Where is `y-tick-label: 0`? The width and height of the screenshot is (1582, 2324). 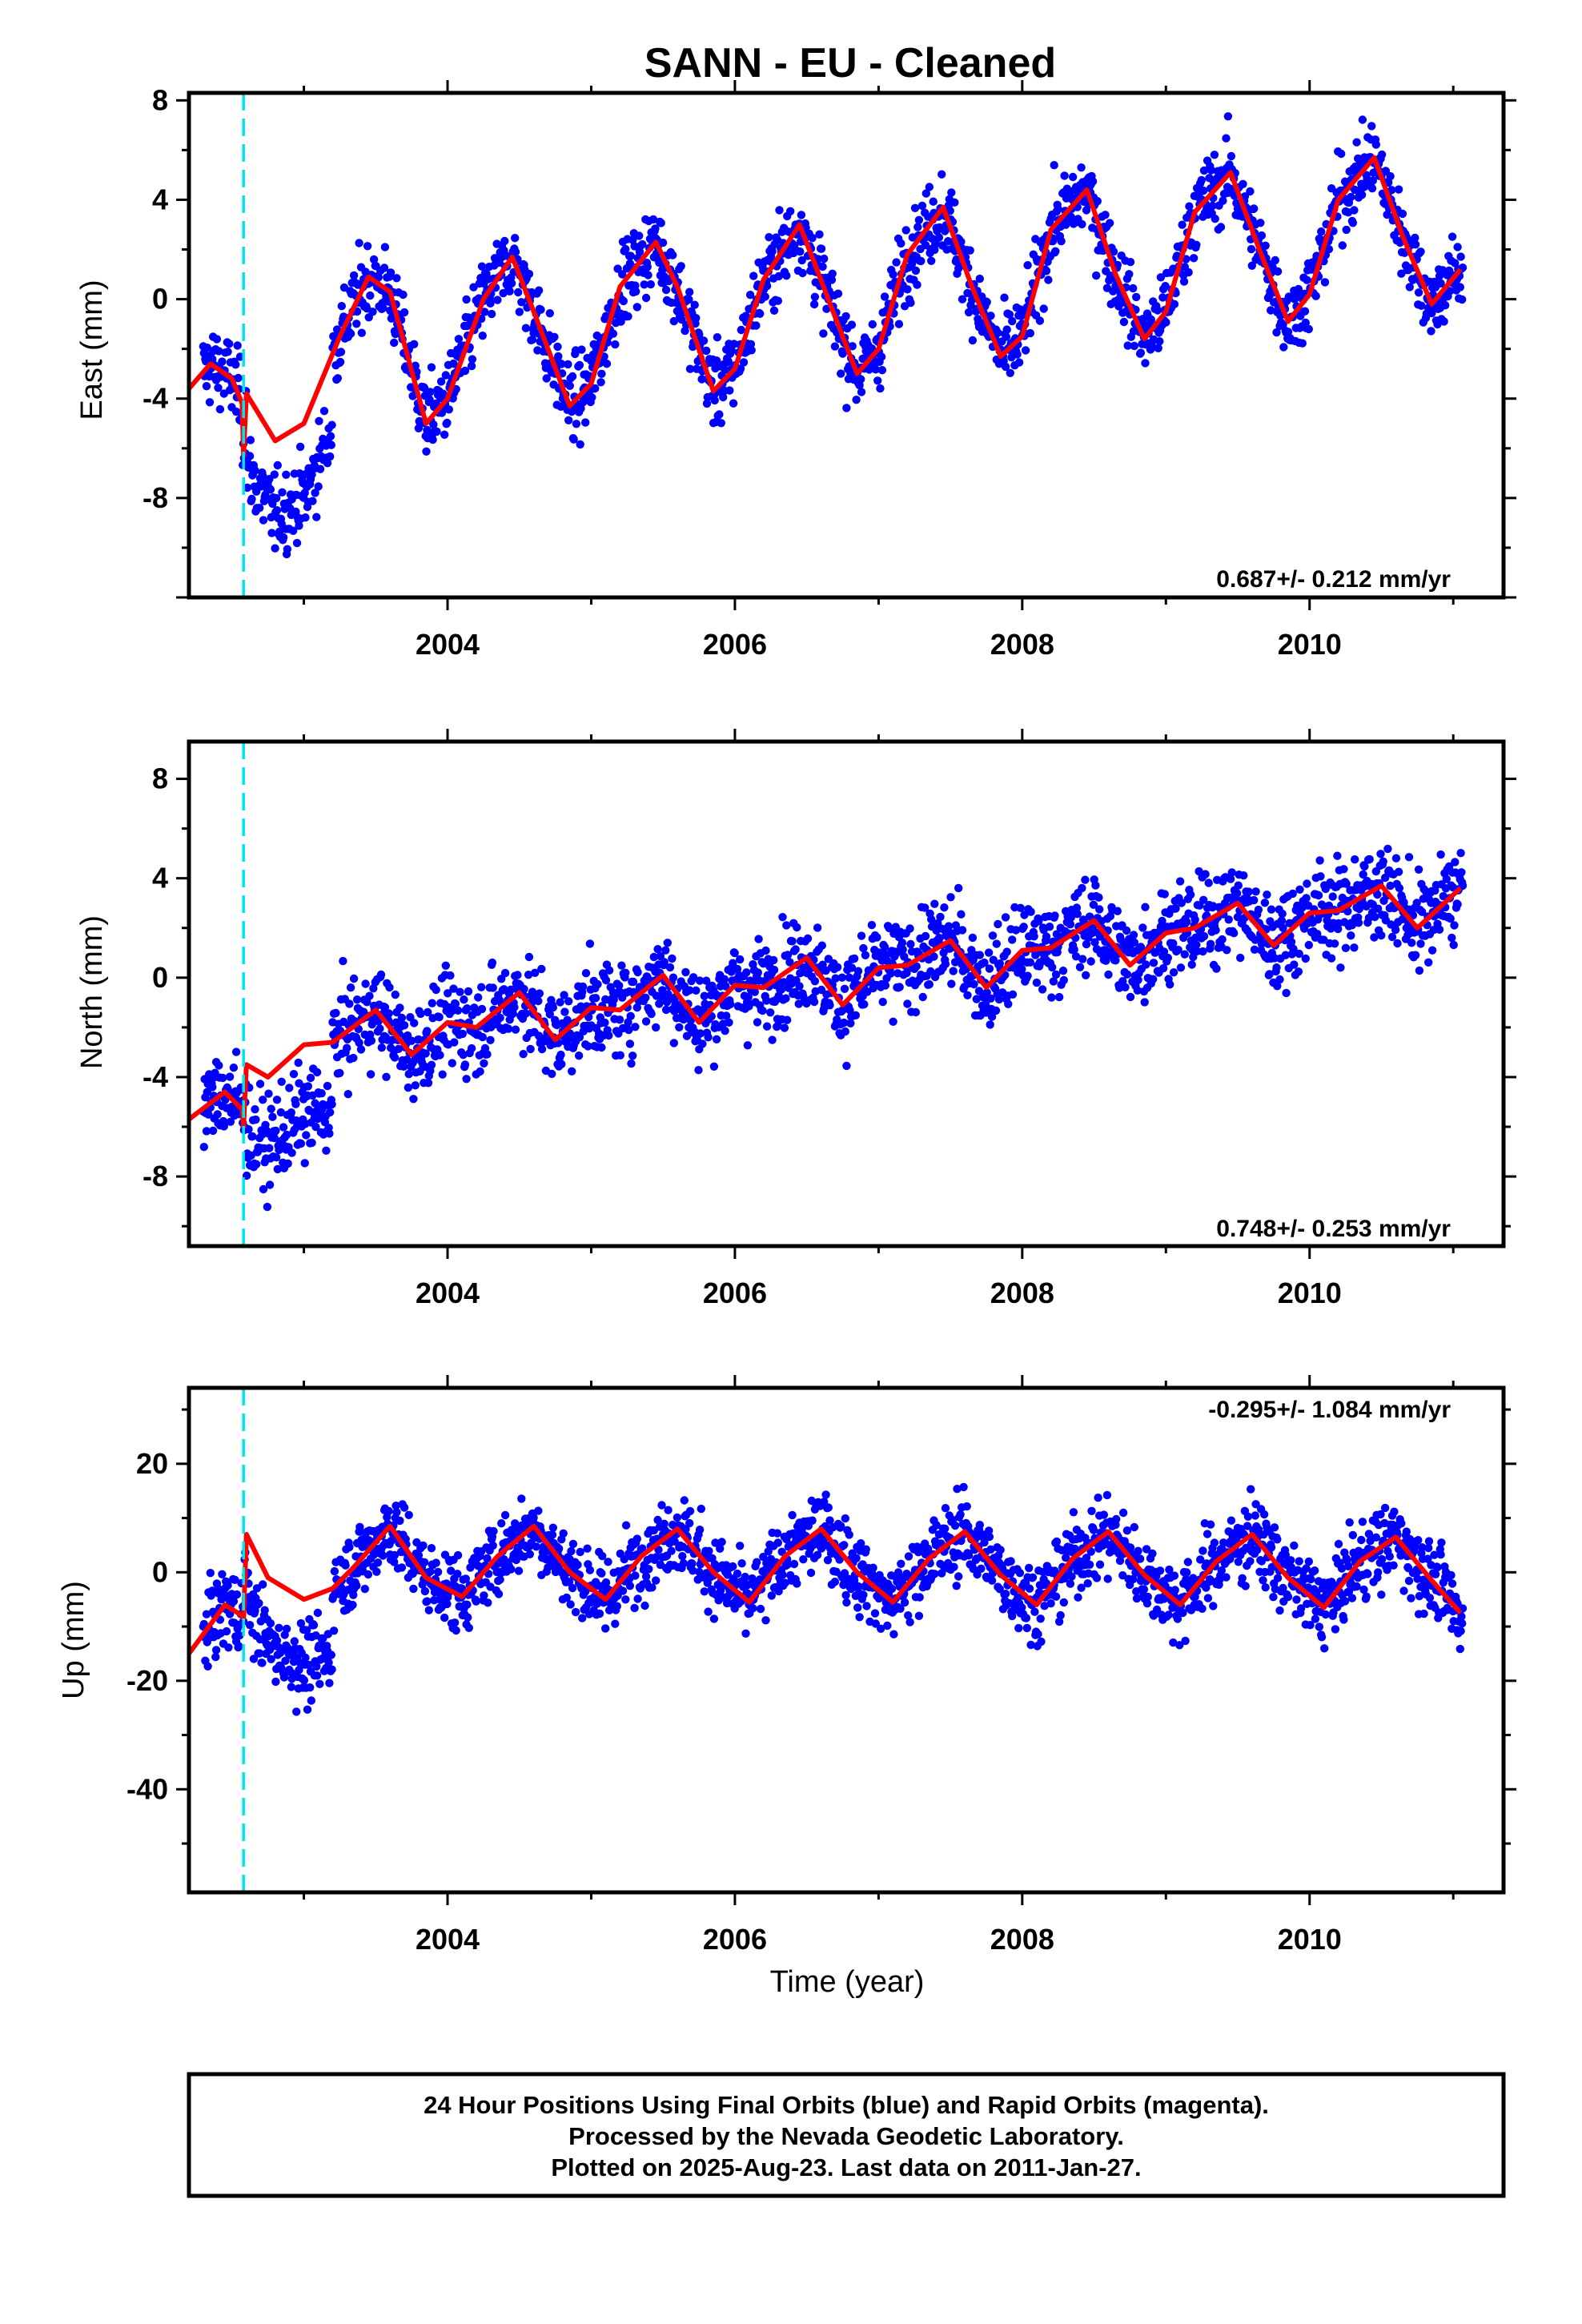
y-tick-label: 0 is located at coordinates (160, 977).